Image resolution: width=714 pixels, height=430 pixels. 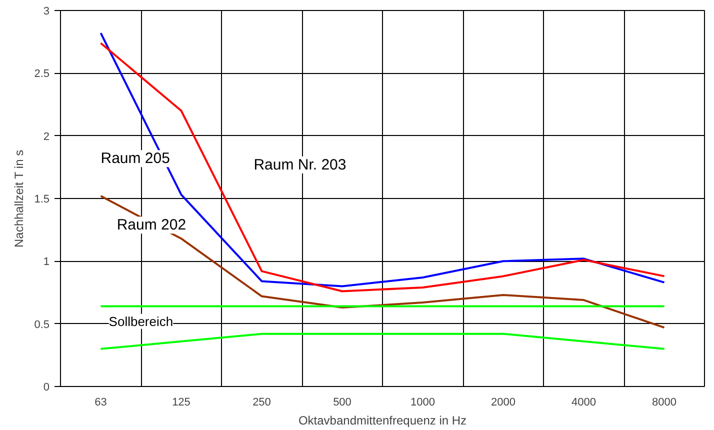 I want to click on x-tick-label: 4000, so click(x=584, y=402).